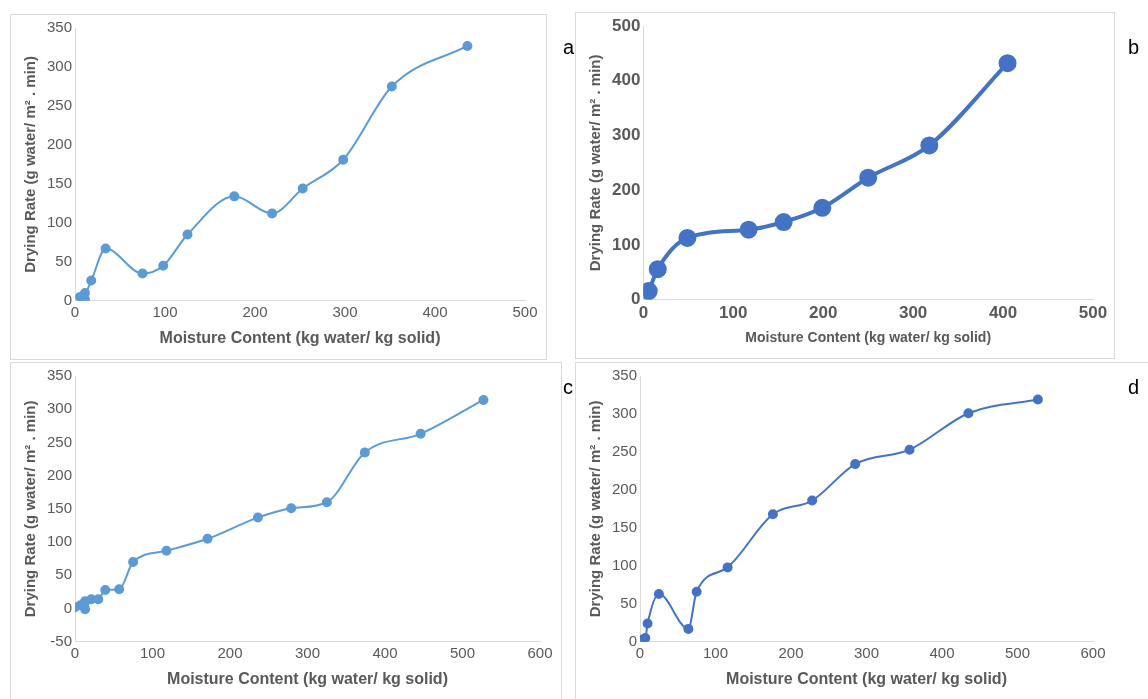 The width and height of the screenshot is (1148, 699). Describe the element at coordinates (568, 387) in the screenshot. I see `text: c` at that location.